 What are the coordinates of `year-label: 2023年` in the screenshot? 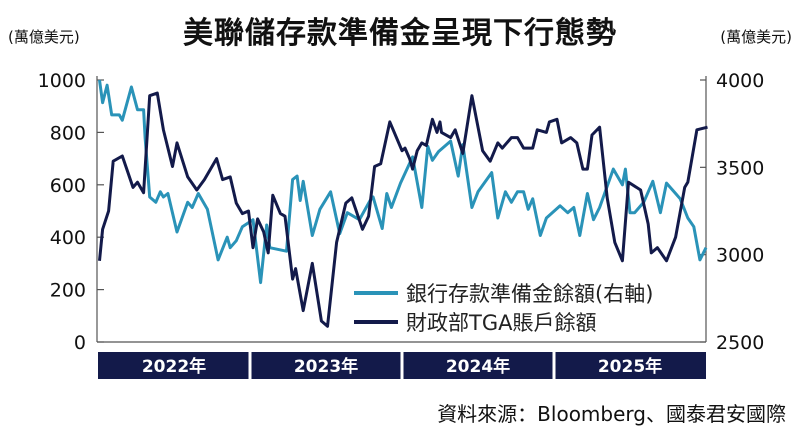 It's located at (326, 366).